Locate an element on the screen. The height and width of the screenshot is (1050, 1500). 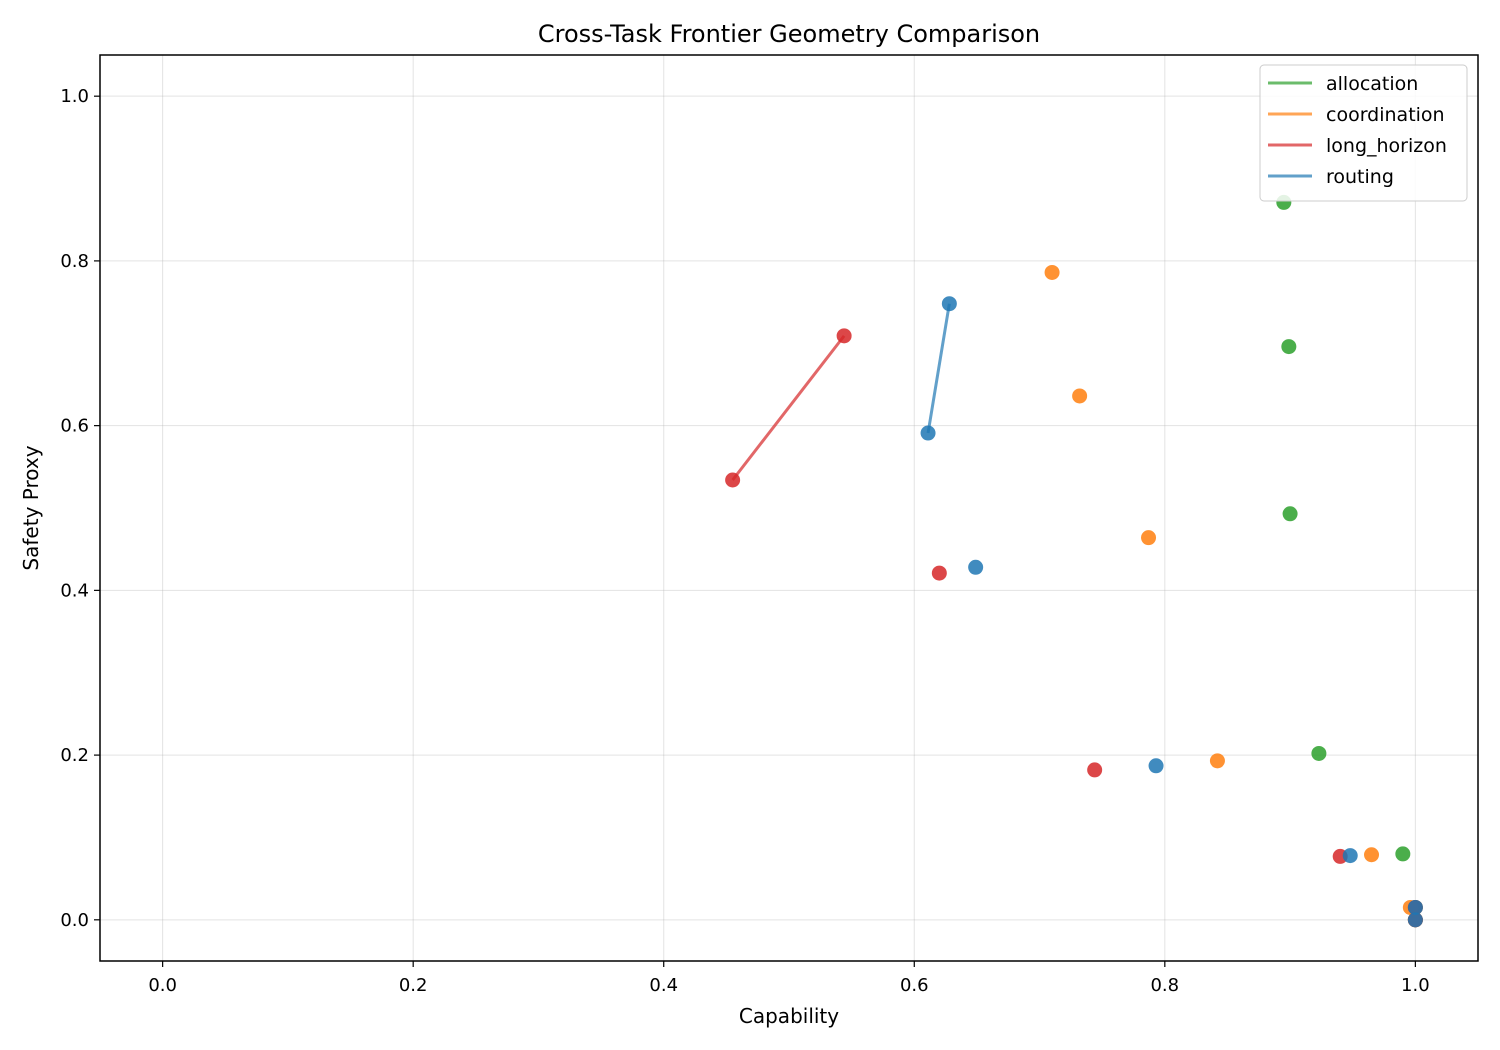
frontier-line-long-horizon is located at coordinates (788, 407).